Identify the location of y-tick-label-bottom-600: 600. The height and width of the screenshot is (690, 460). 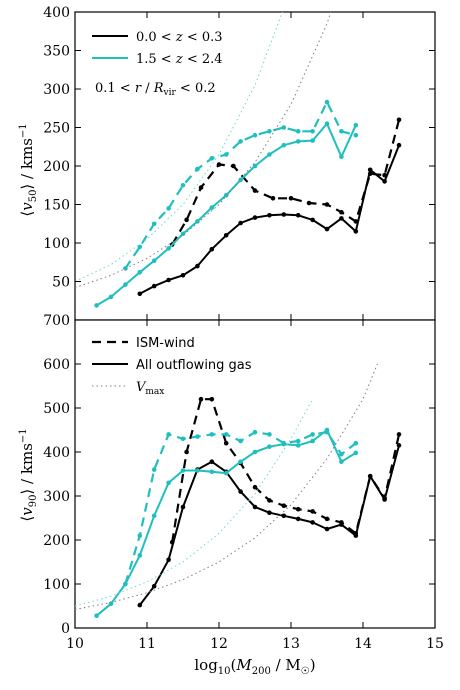
(56, 365).